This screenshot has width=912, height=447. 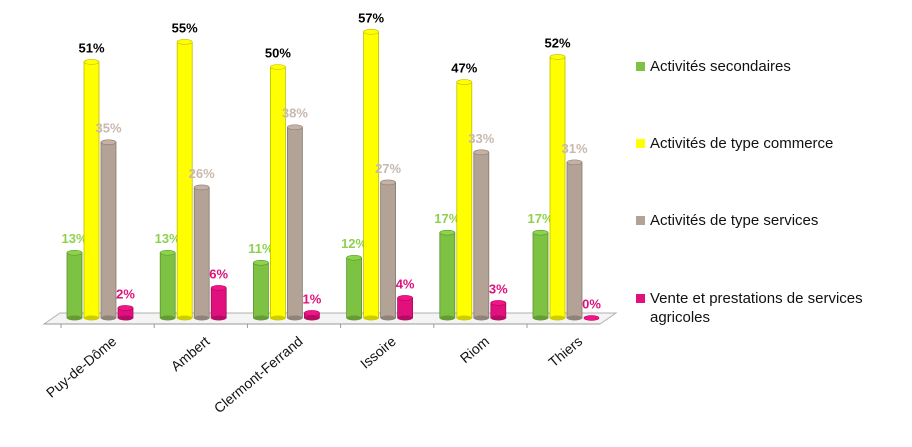 I want to click on data-label: 6%, so click(x=218, y=273).